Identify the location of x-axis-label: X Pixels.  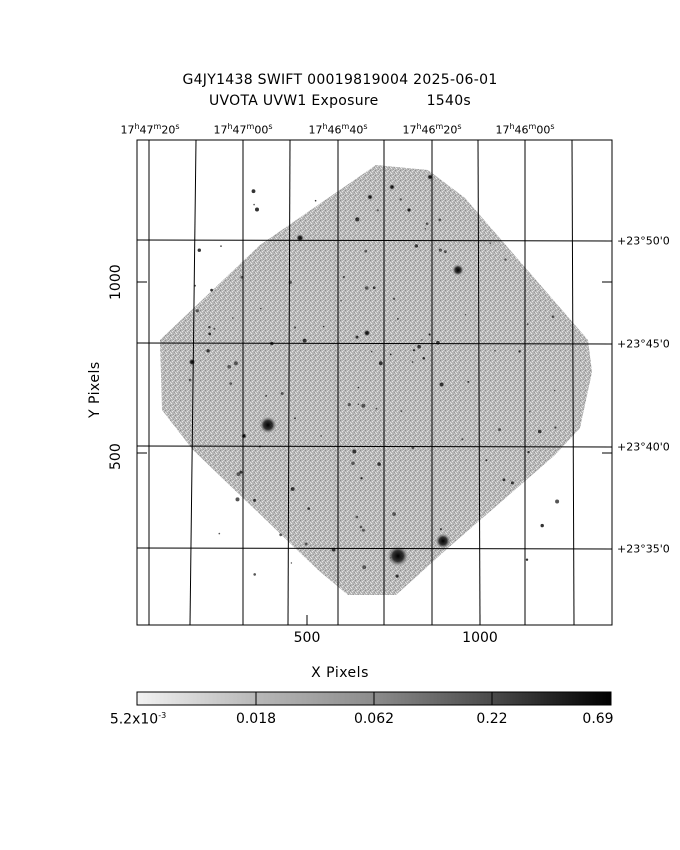
(340, 673).